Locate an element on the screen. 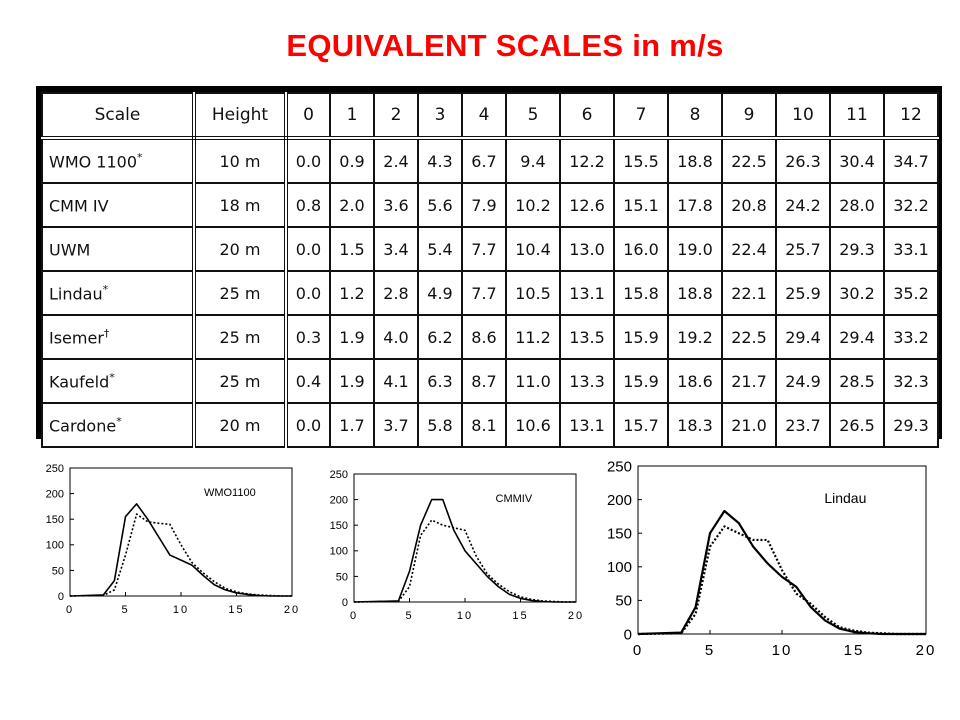  speed-value-cell: 1.2 is located at coordinates (352, 293).